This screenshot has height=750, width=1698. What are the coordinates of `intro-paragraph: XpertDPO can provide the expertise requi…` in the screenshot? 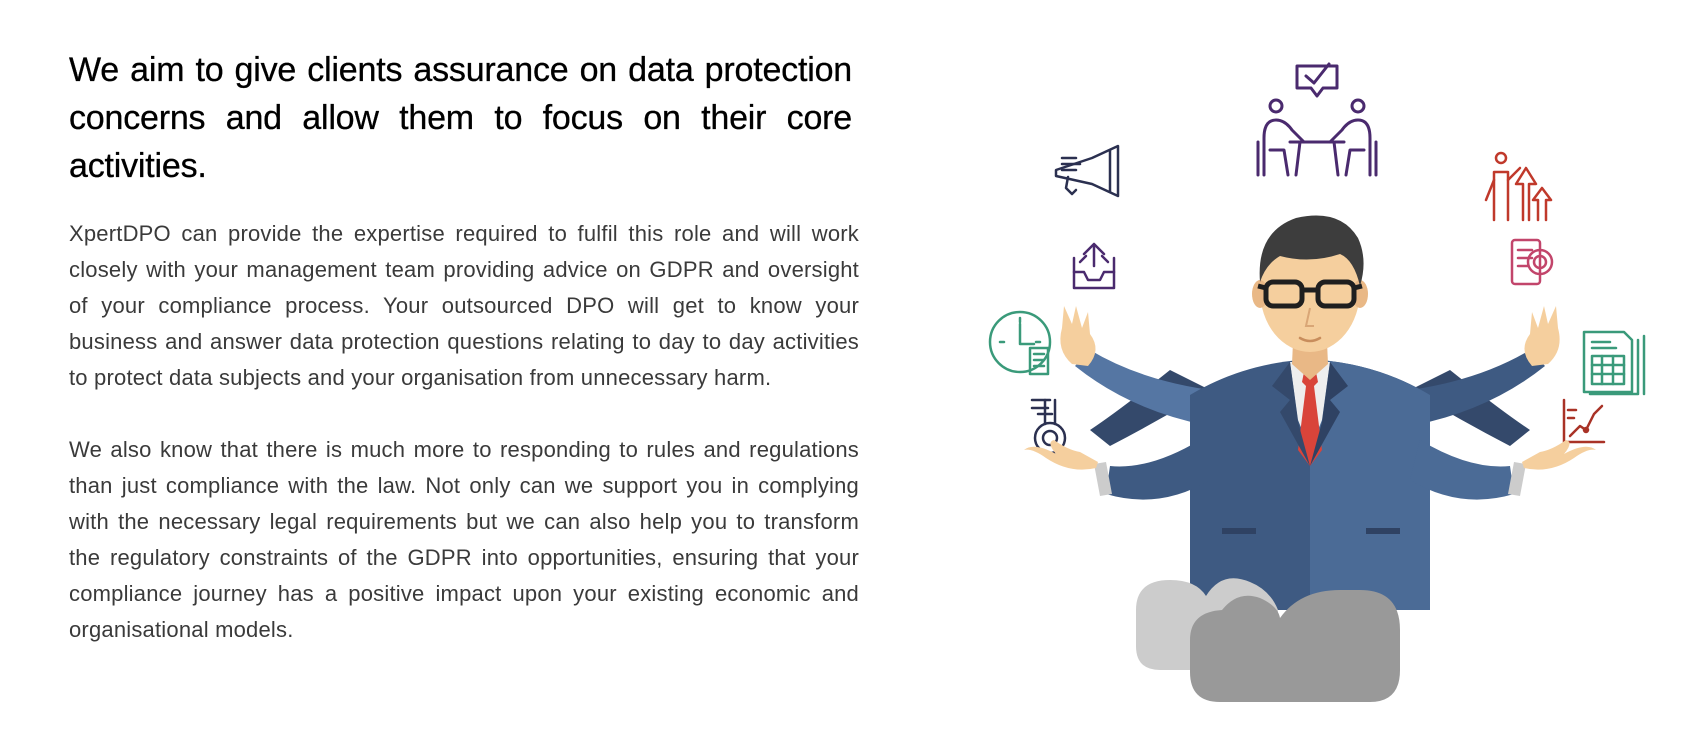 It's located at (464, 305).